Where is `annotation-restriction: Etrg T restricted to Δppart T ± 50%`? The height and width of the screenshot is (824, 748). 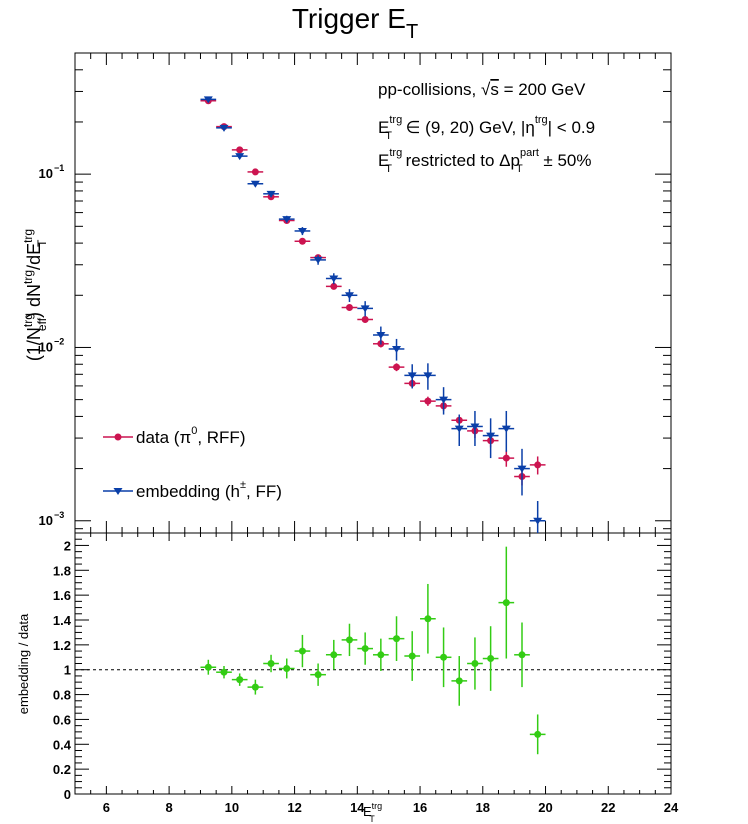
annotation-restriction: Etrg T restricted to Δppart T ± 50% is located at coordinates (485, 161).